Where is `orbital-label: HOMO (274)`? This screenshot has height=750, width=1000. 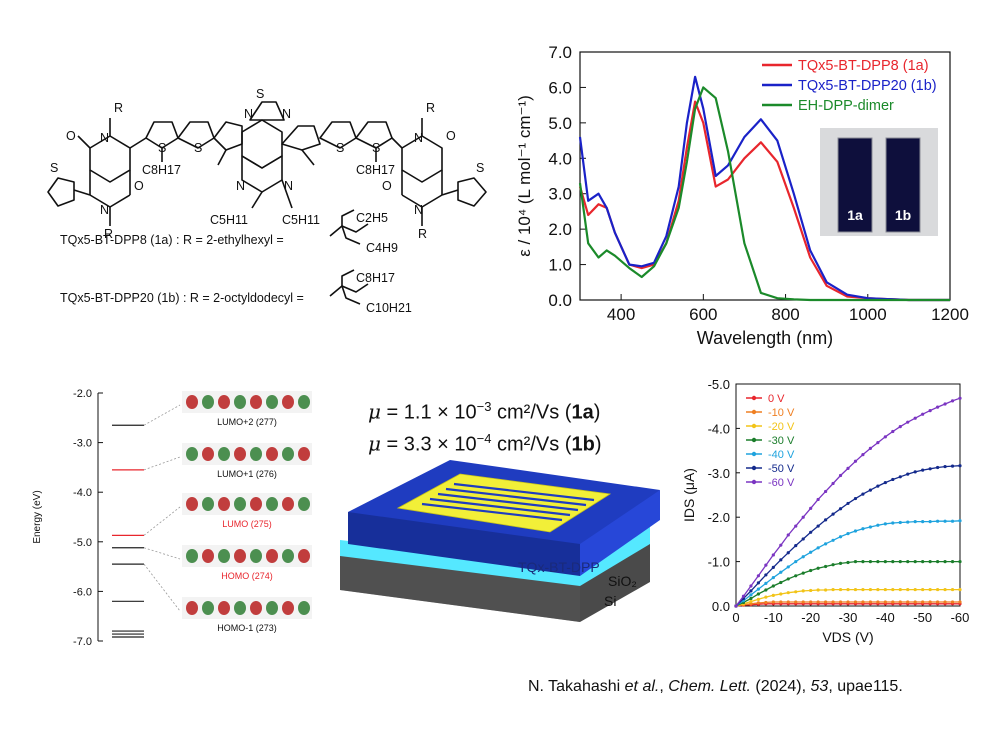 orbital-label: HOMO (274) is located at coordinates (247, 576).